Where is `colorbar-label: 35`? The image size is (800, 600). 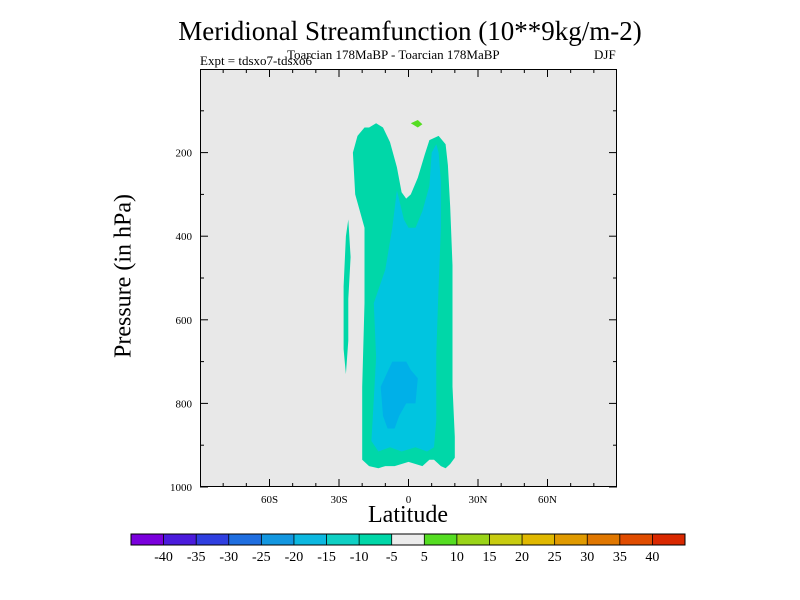 colorbar-label: 35 is located at coordinates (620, 557).